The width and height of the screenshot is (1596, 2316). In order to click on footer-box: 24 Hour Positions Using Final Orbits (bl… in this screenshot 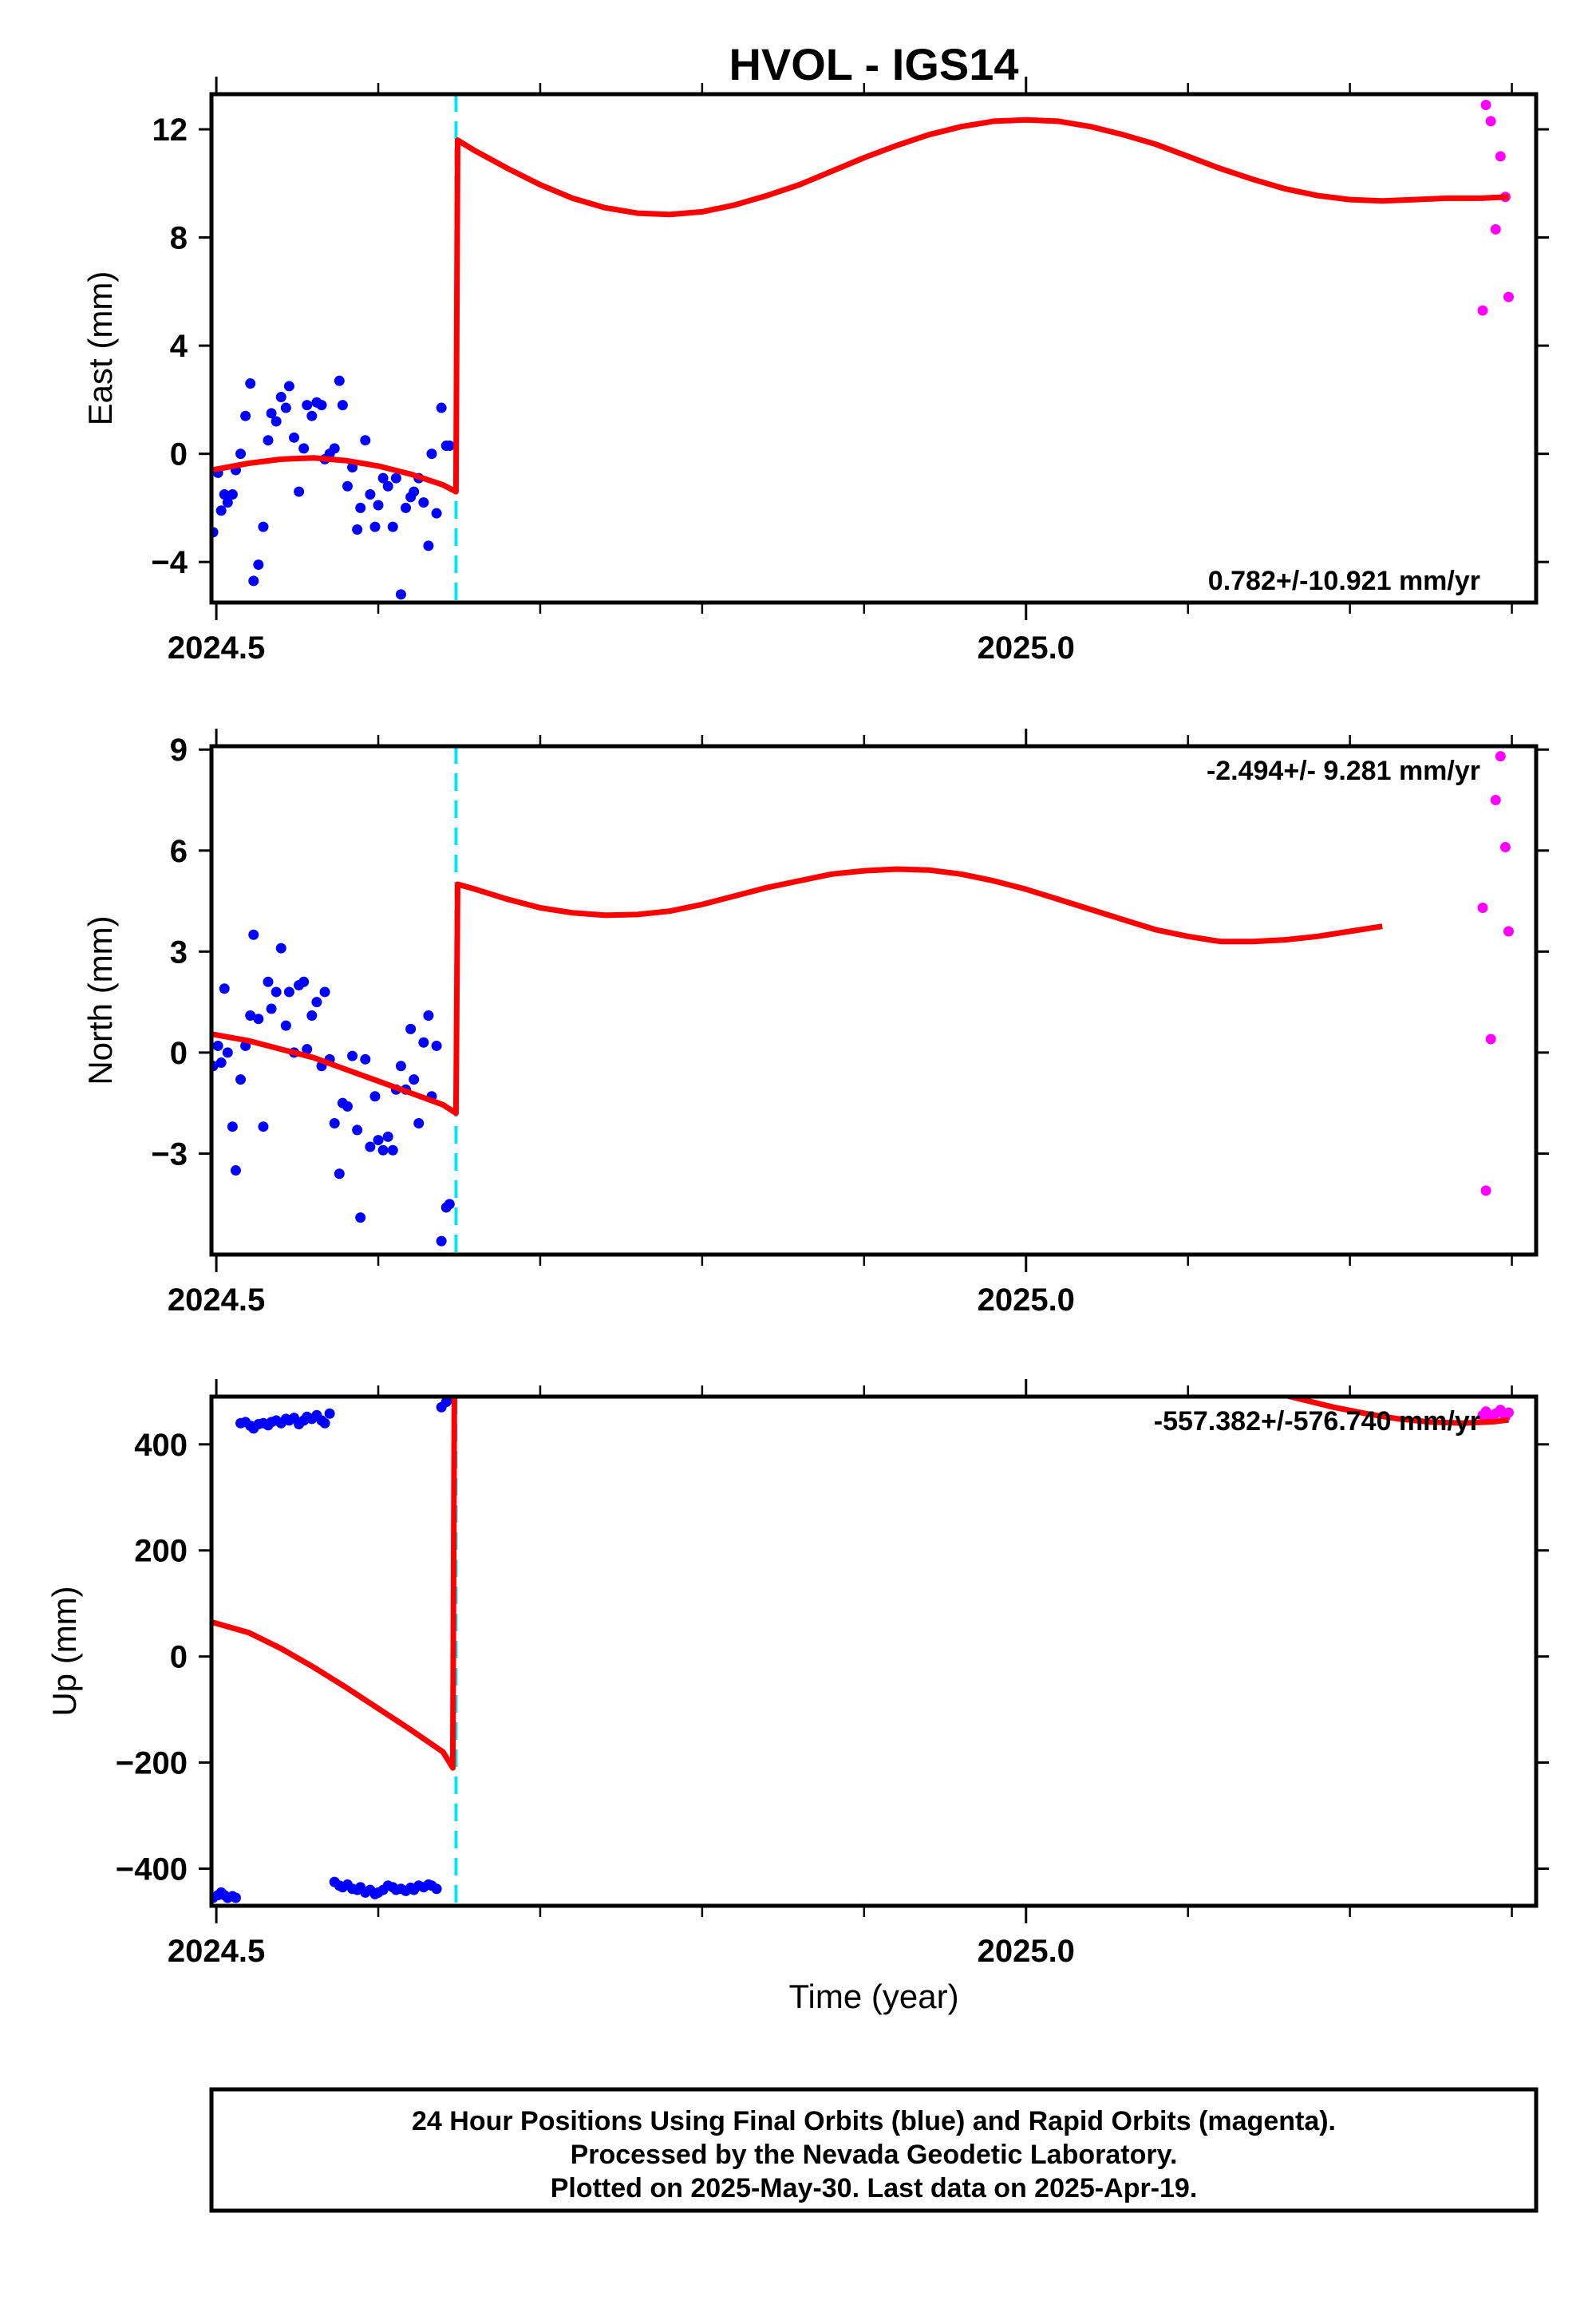, I will do `click(874, 2150)`.